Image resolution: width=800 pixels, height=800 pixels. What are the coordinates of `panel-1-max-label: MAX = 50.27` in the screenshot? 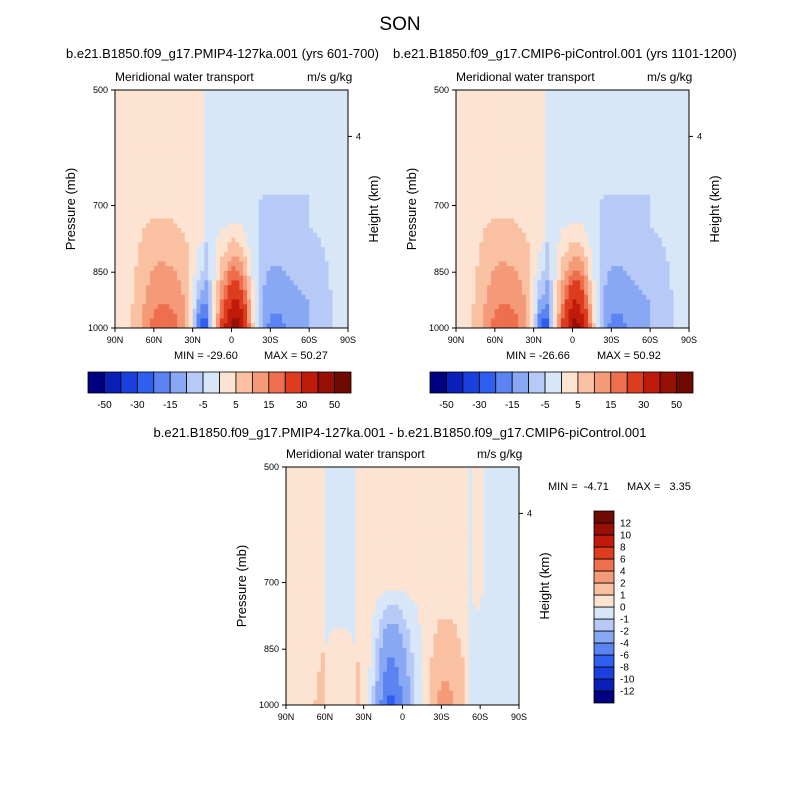 It's located at (296, 356).